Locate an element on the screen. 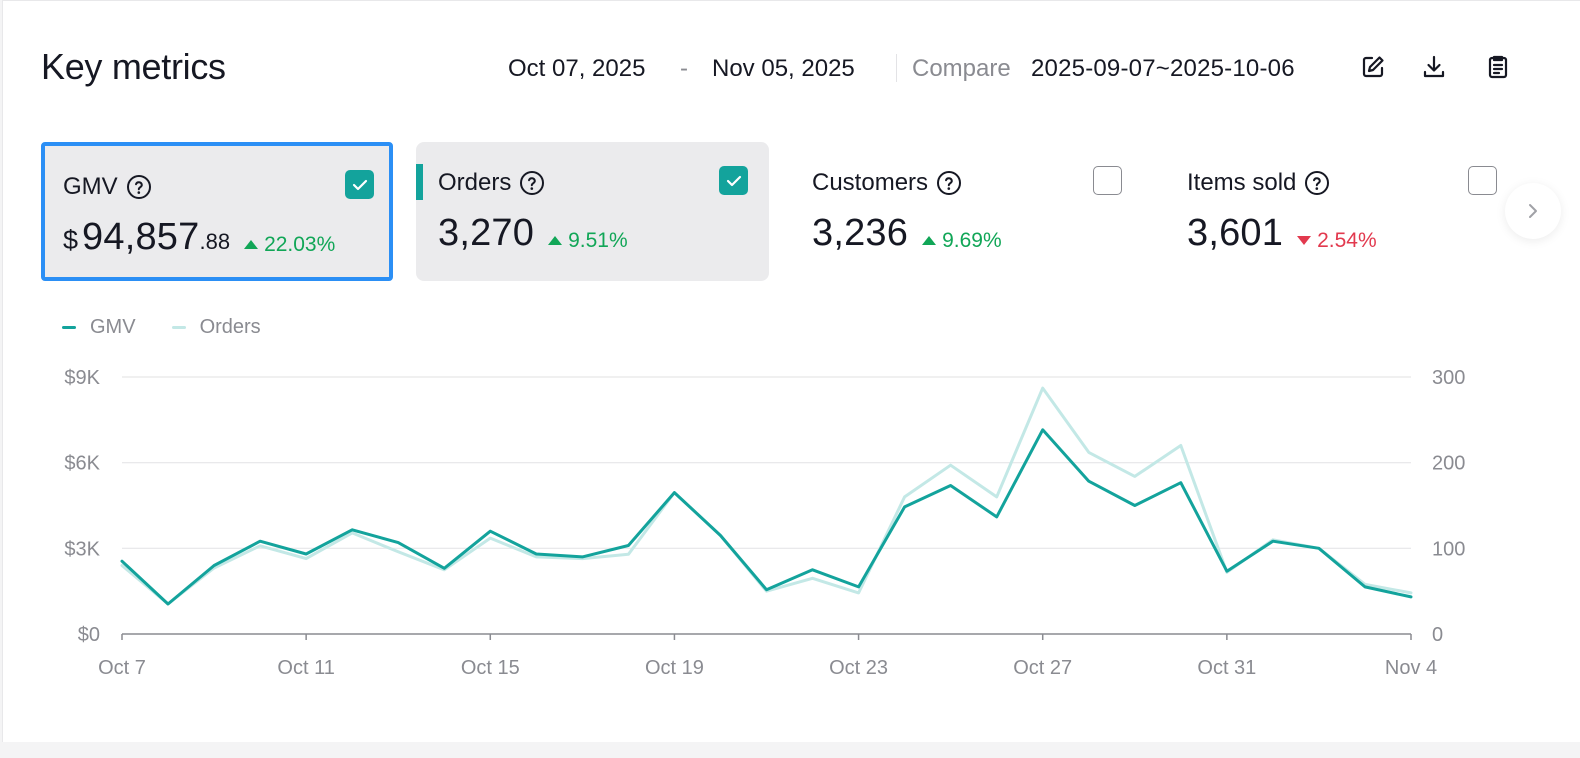 The width and height of the screenshot is (1580, 758). date-end: Nov 05, 2025 is located at coordinates (783, 68).